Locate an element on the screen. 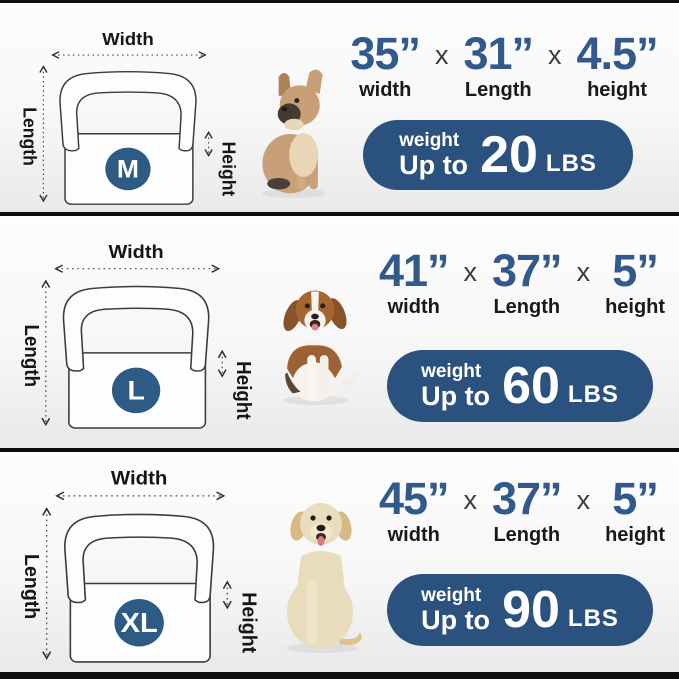  weight-value: 60 is located at coordinates (531, 386).